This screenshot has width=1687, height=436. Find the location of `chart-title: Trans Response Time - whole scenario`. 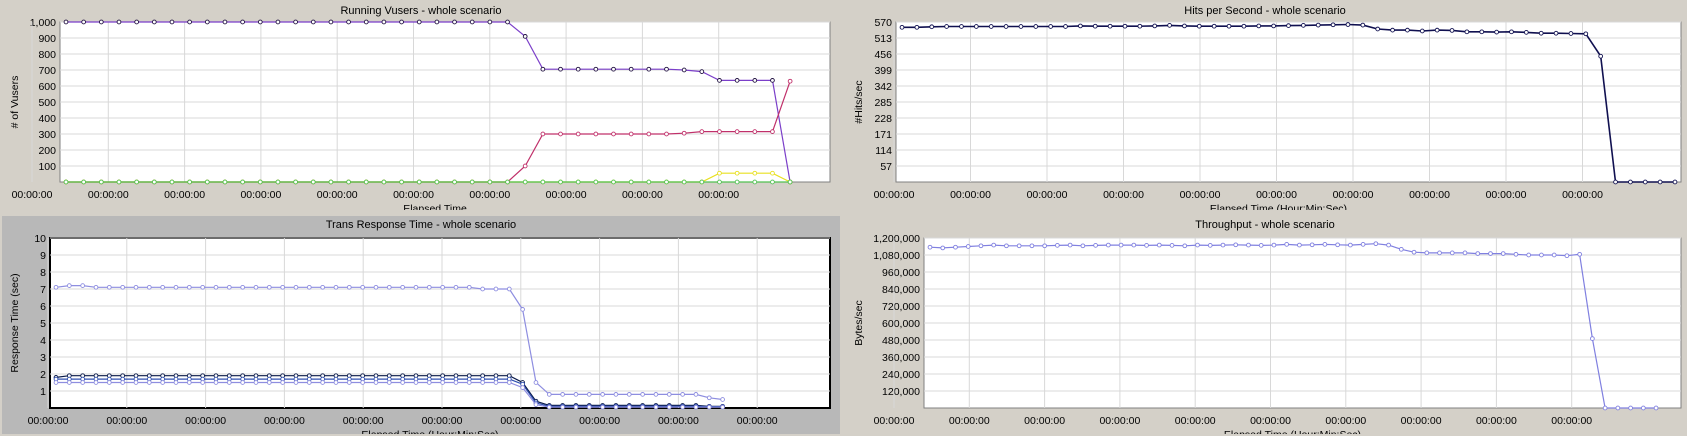

chart-title: Trans Response Time - whole scenario is located at coordinates (421, 225).